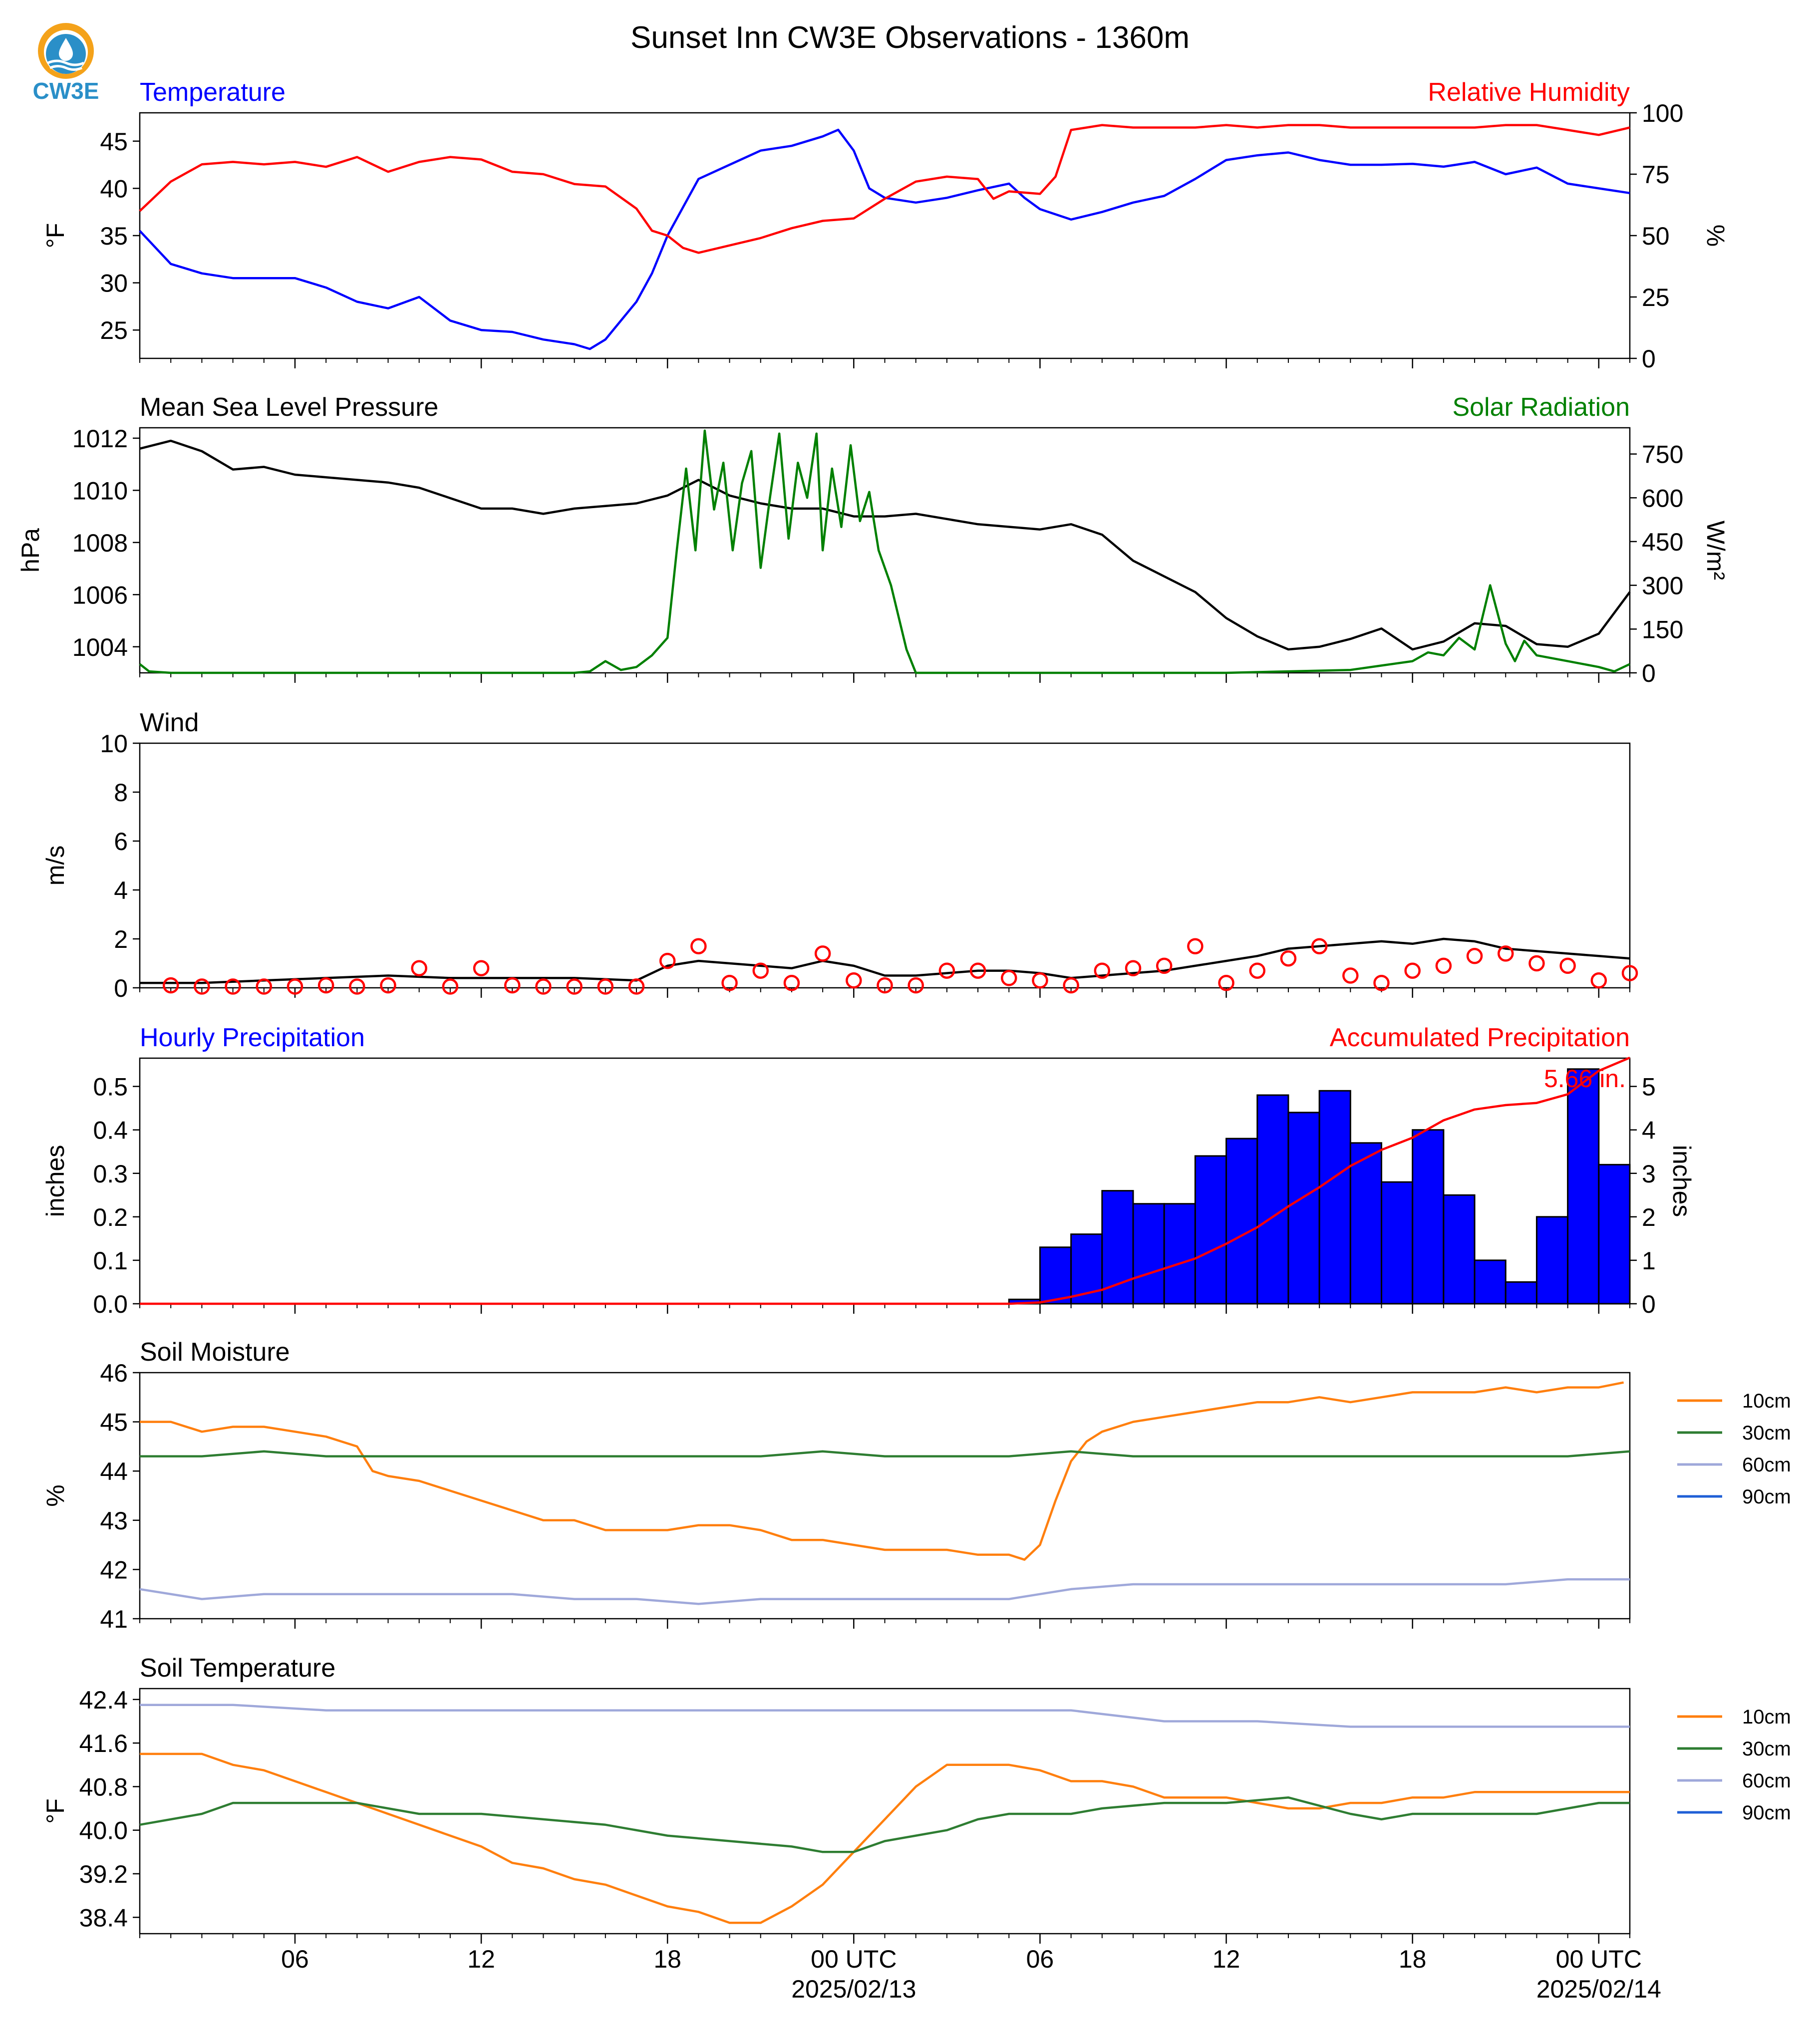  Describe the element at coordinates (1734, 1449) in the screenshot. I see `legend: 10cm 30cm 60cm 90cm` at that location.